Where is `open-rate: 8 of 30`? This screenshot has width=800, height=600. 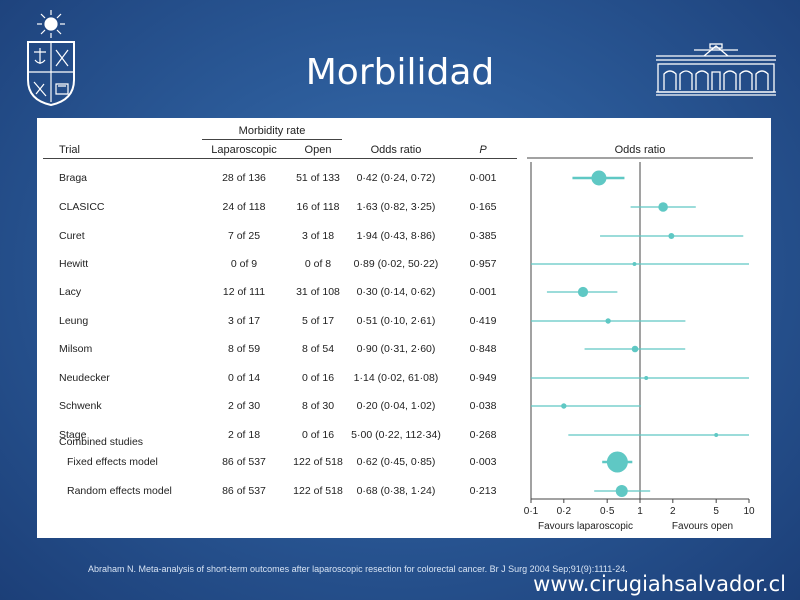
open-rate: 8 of 30 is located at coordinates (318, 406).